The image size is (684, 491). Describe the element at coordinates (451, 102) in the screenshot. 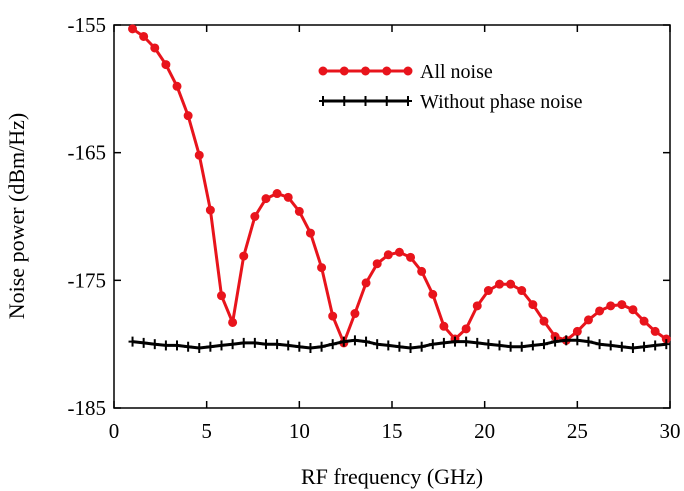

I see `legend-item: Without phase noise` at that location.